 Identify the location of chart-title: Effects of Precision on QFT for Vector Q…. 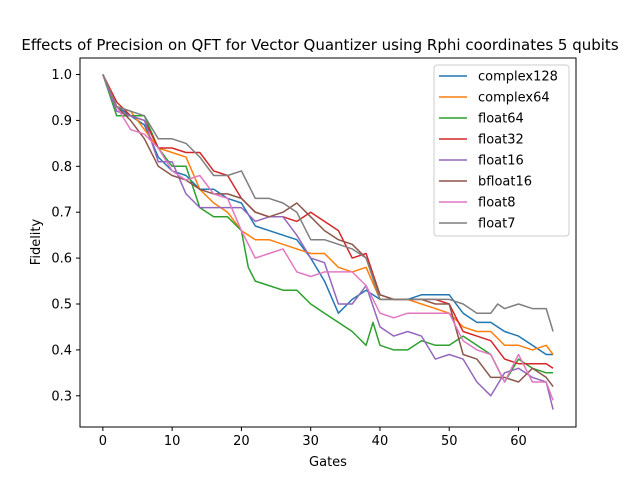
(319, 45).